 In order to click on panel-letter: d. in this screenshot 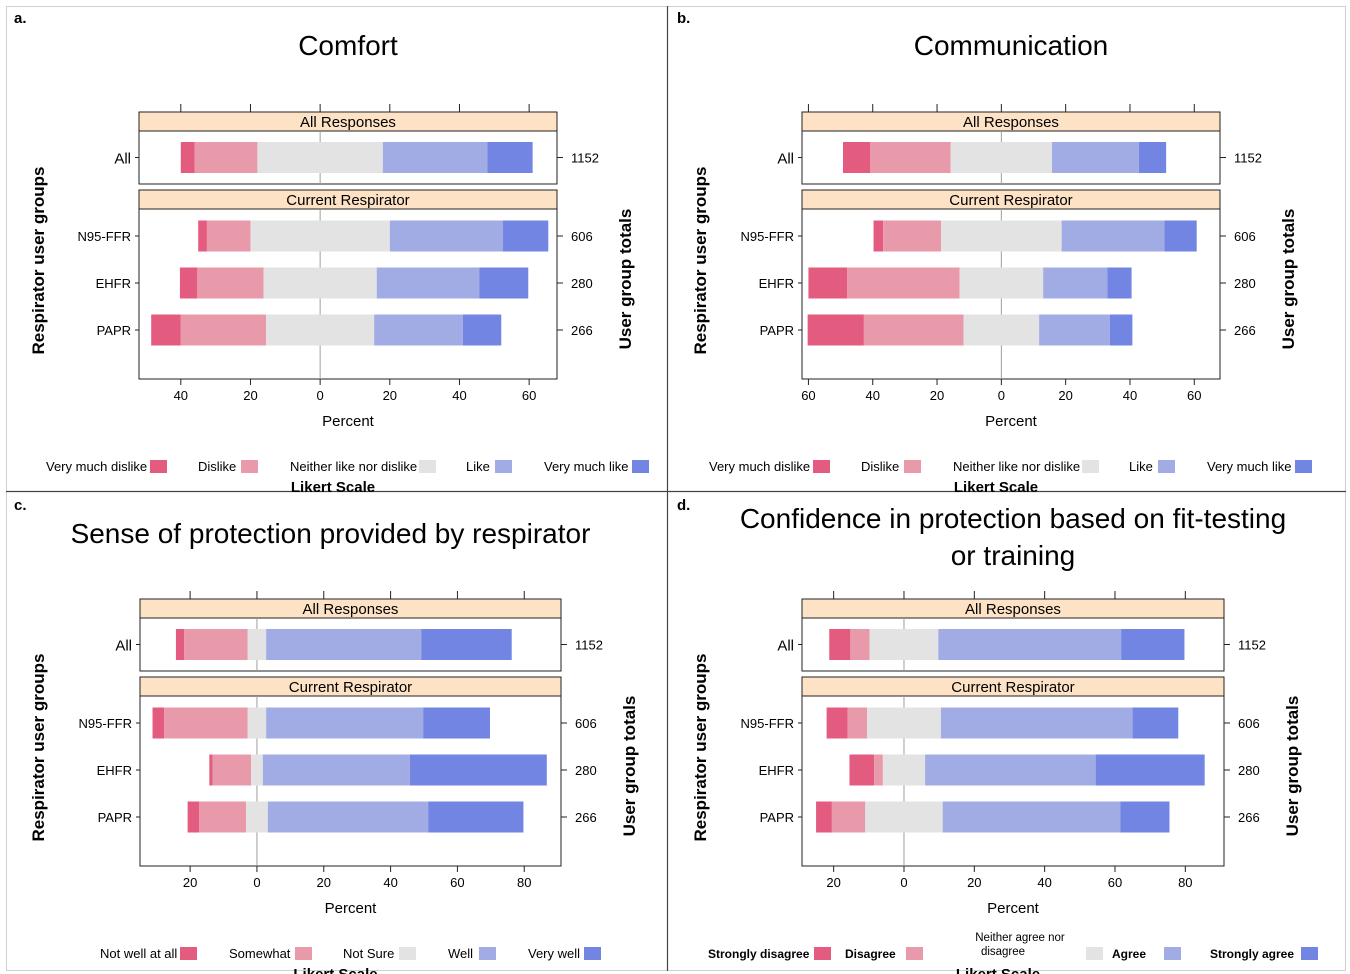, I will do `click(683, 505)`.